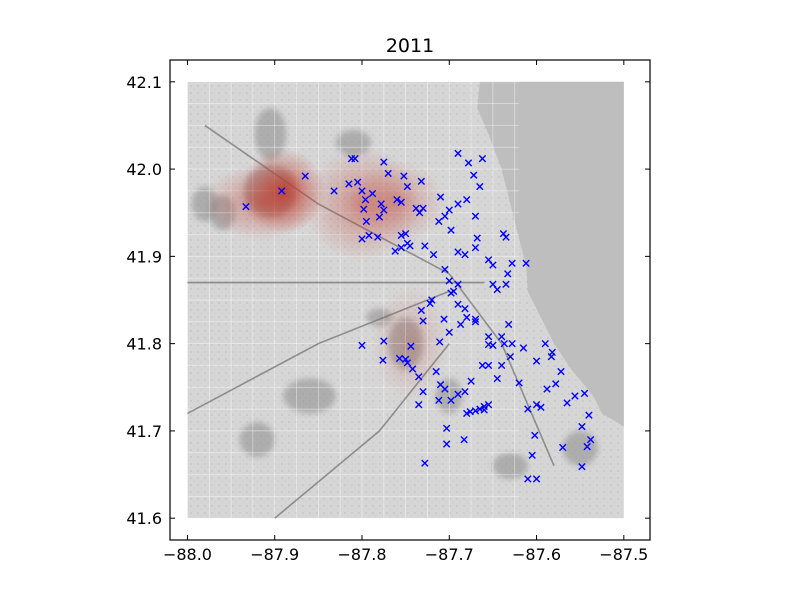 The image size is (800, 600). Describe the element at coordinates (326, 274) in the screenshot. I see `heatmap-layer` at that location.